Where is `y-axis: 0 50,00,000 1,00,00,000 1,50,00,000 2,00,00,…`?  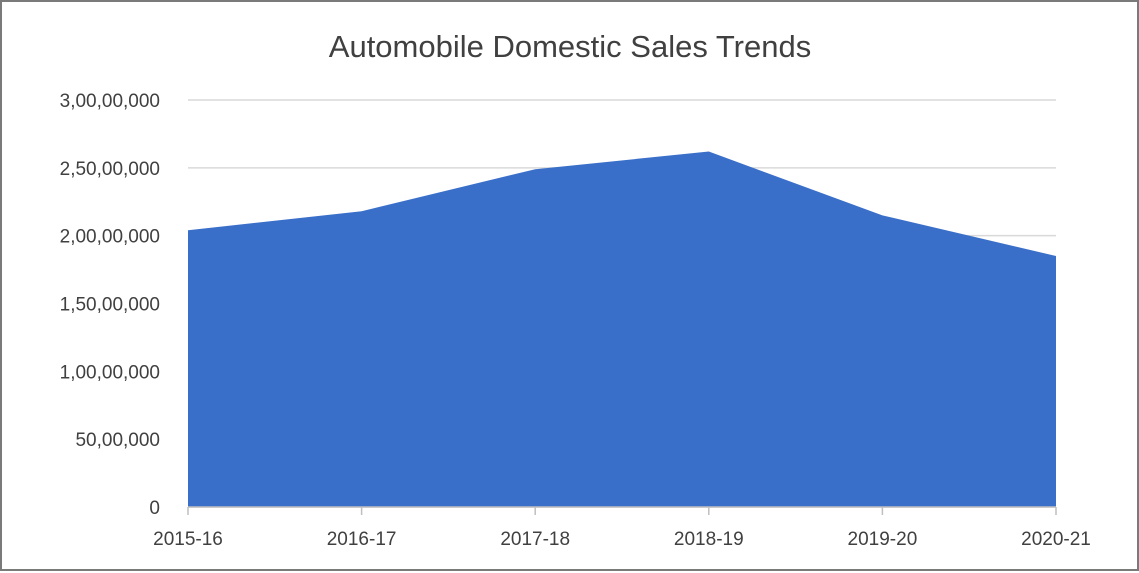
y-axis: 0 50,00,000 1,00,00,000 1,50,00,000 2,00,00,… is located at coordinates (110, 305).